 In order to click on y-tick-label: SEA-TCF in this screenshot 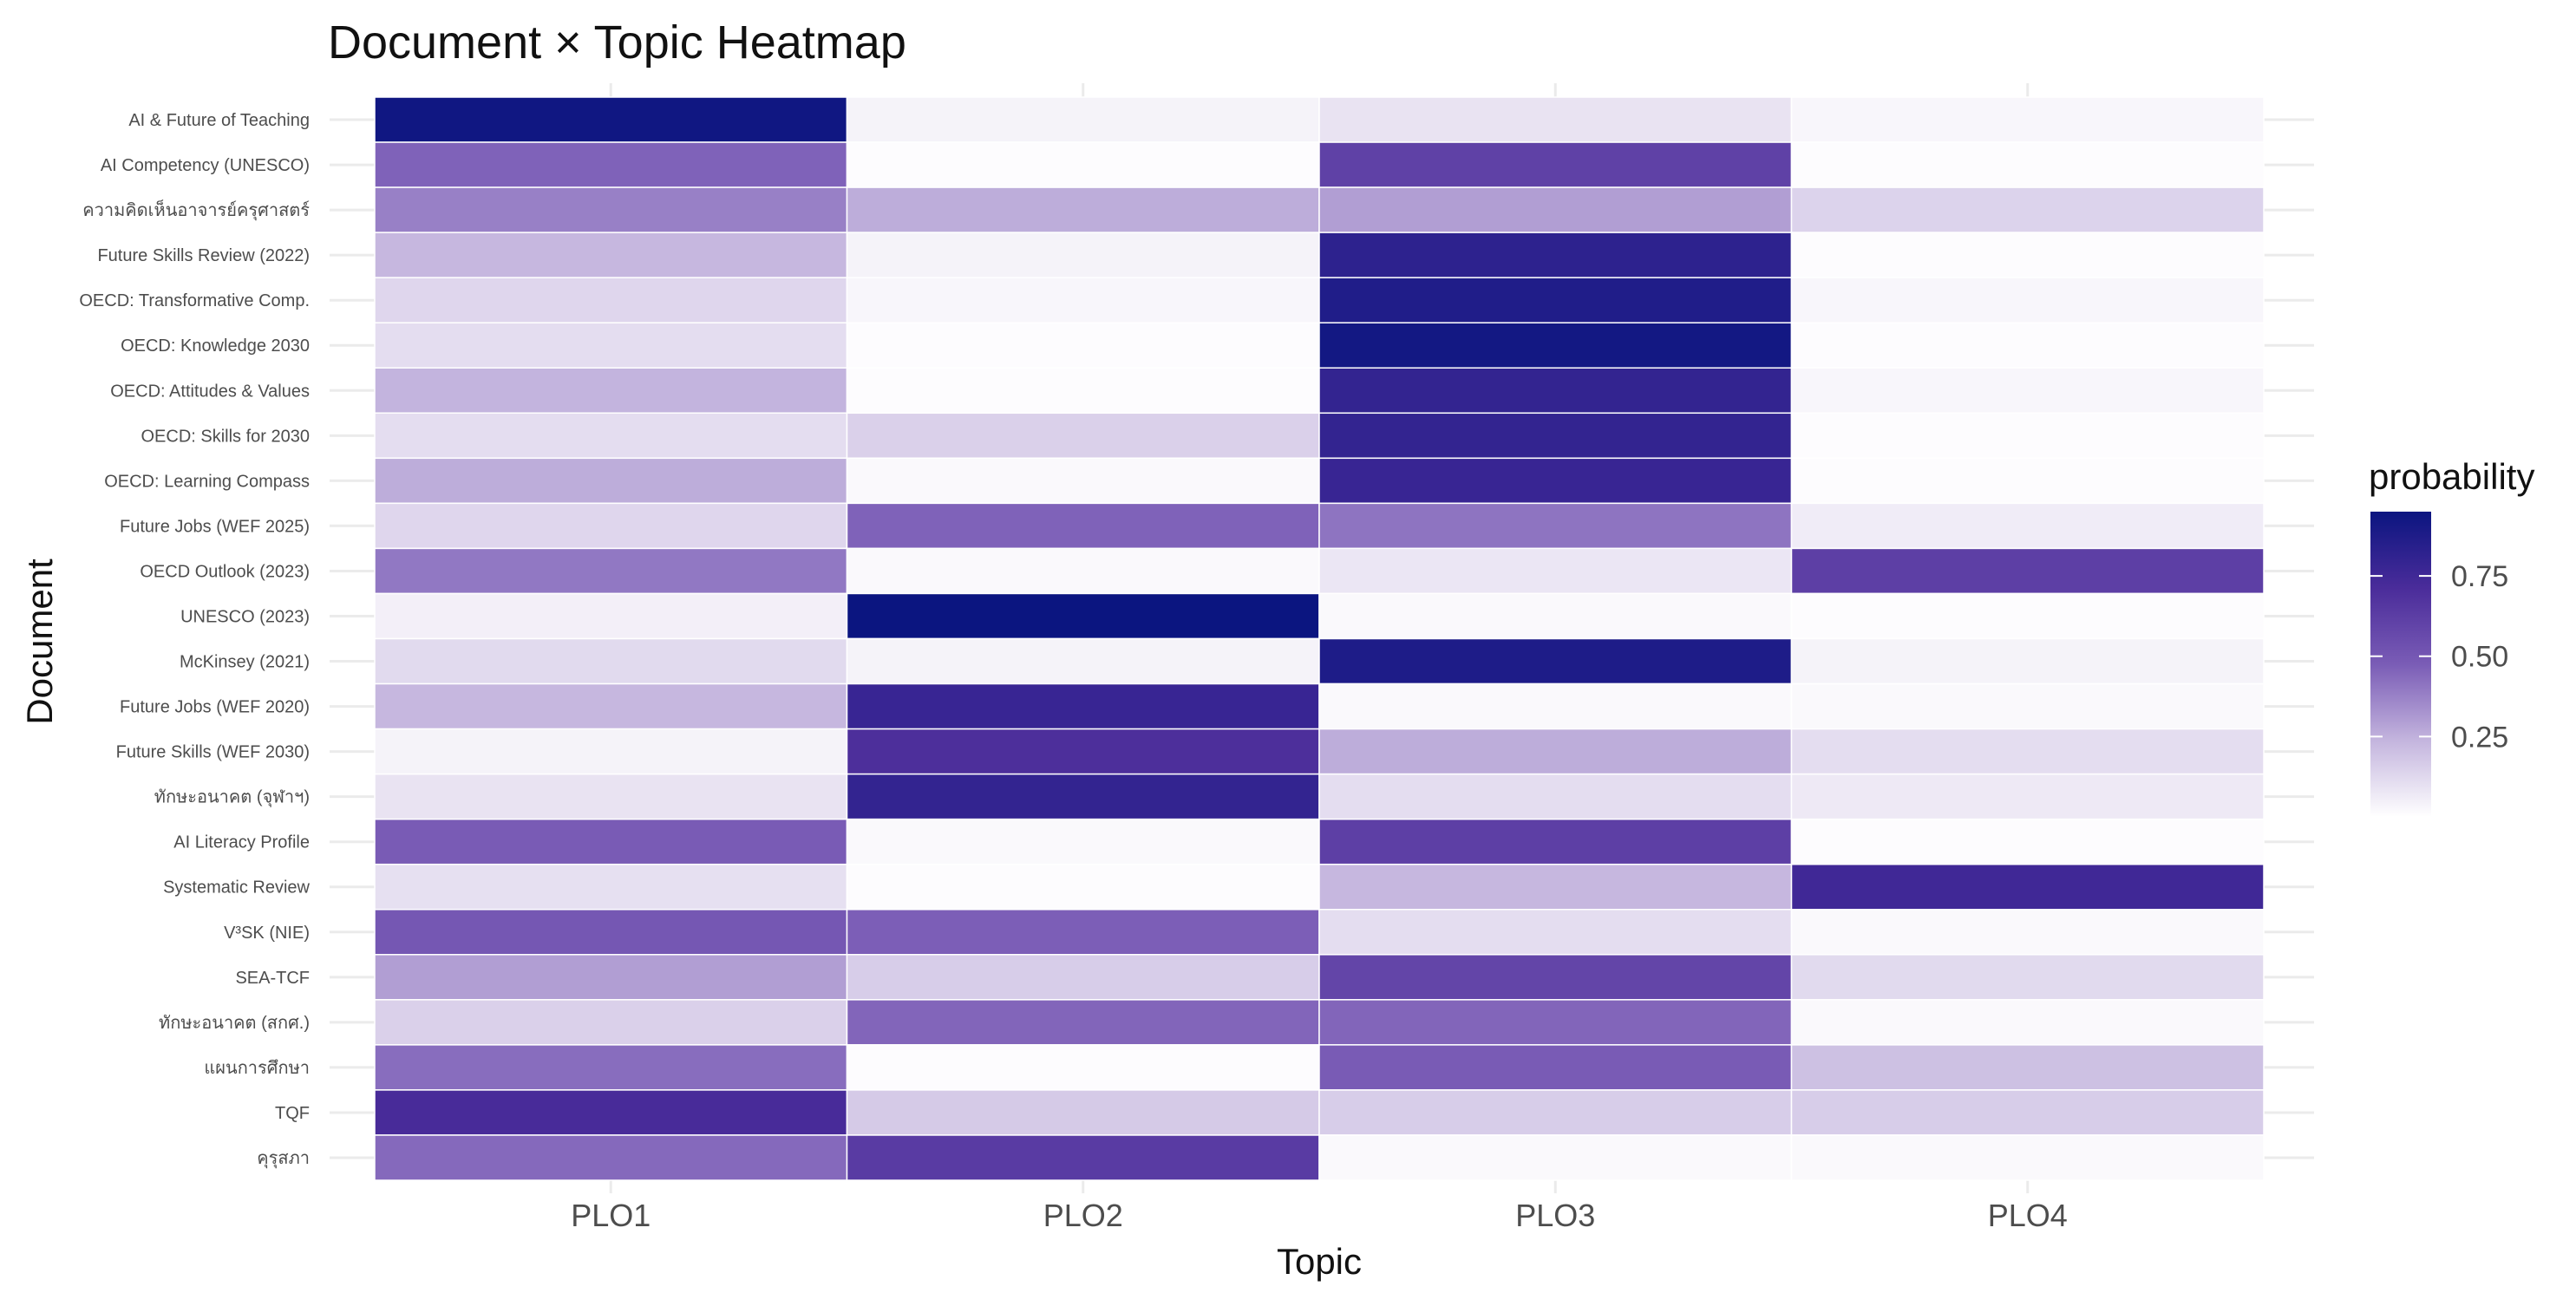, I will do `click(272, 979)`.